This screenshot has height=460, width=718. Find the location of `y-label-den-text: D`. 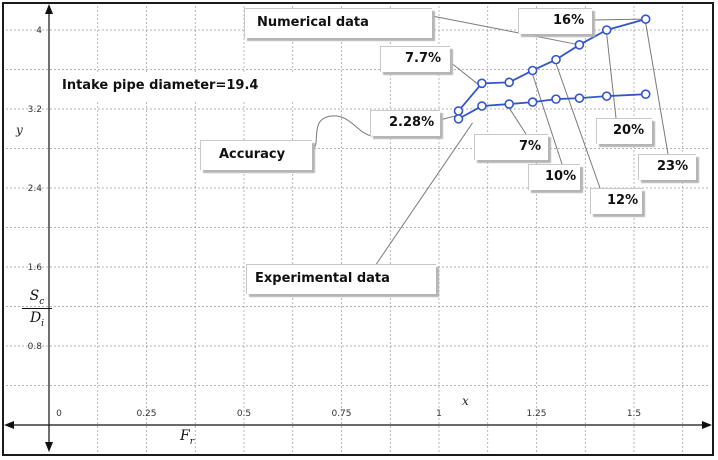

y-label-den-text: D is located at coordinates (35, 317).